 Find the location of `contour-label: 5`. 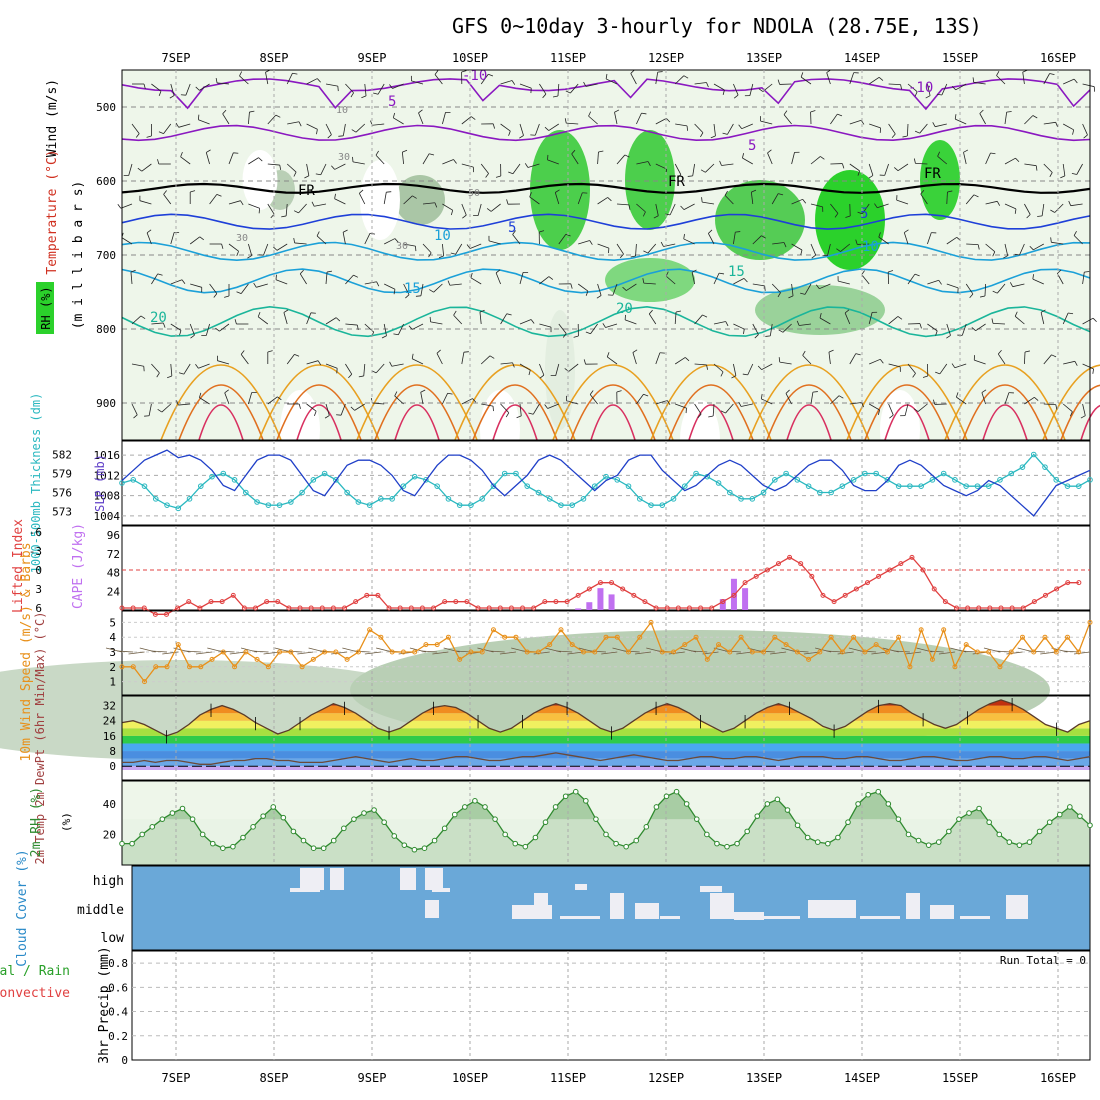

contour-label: 5 is located at coordinates (392, 102).